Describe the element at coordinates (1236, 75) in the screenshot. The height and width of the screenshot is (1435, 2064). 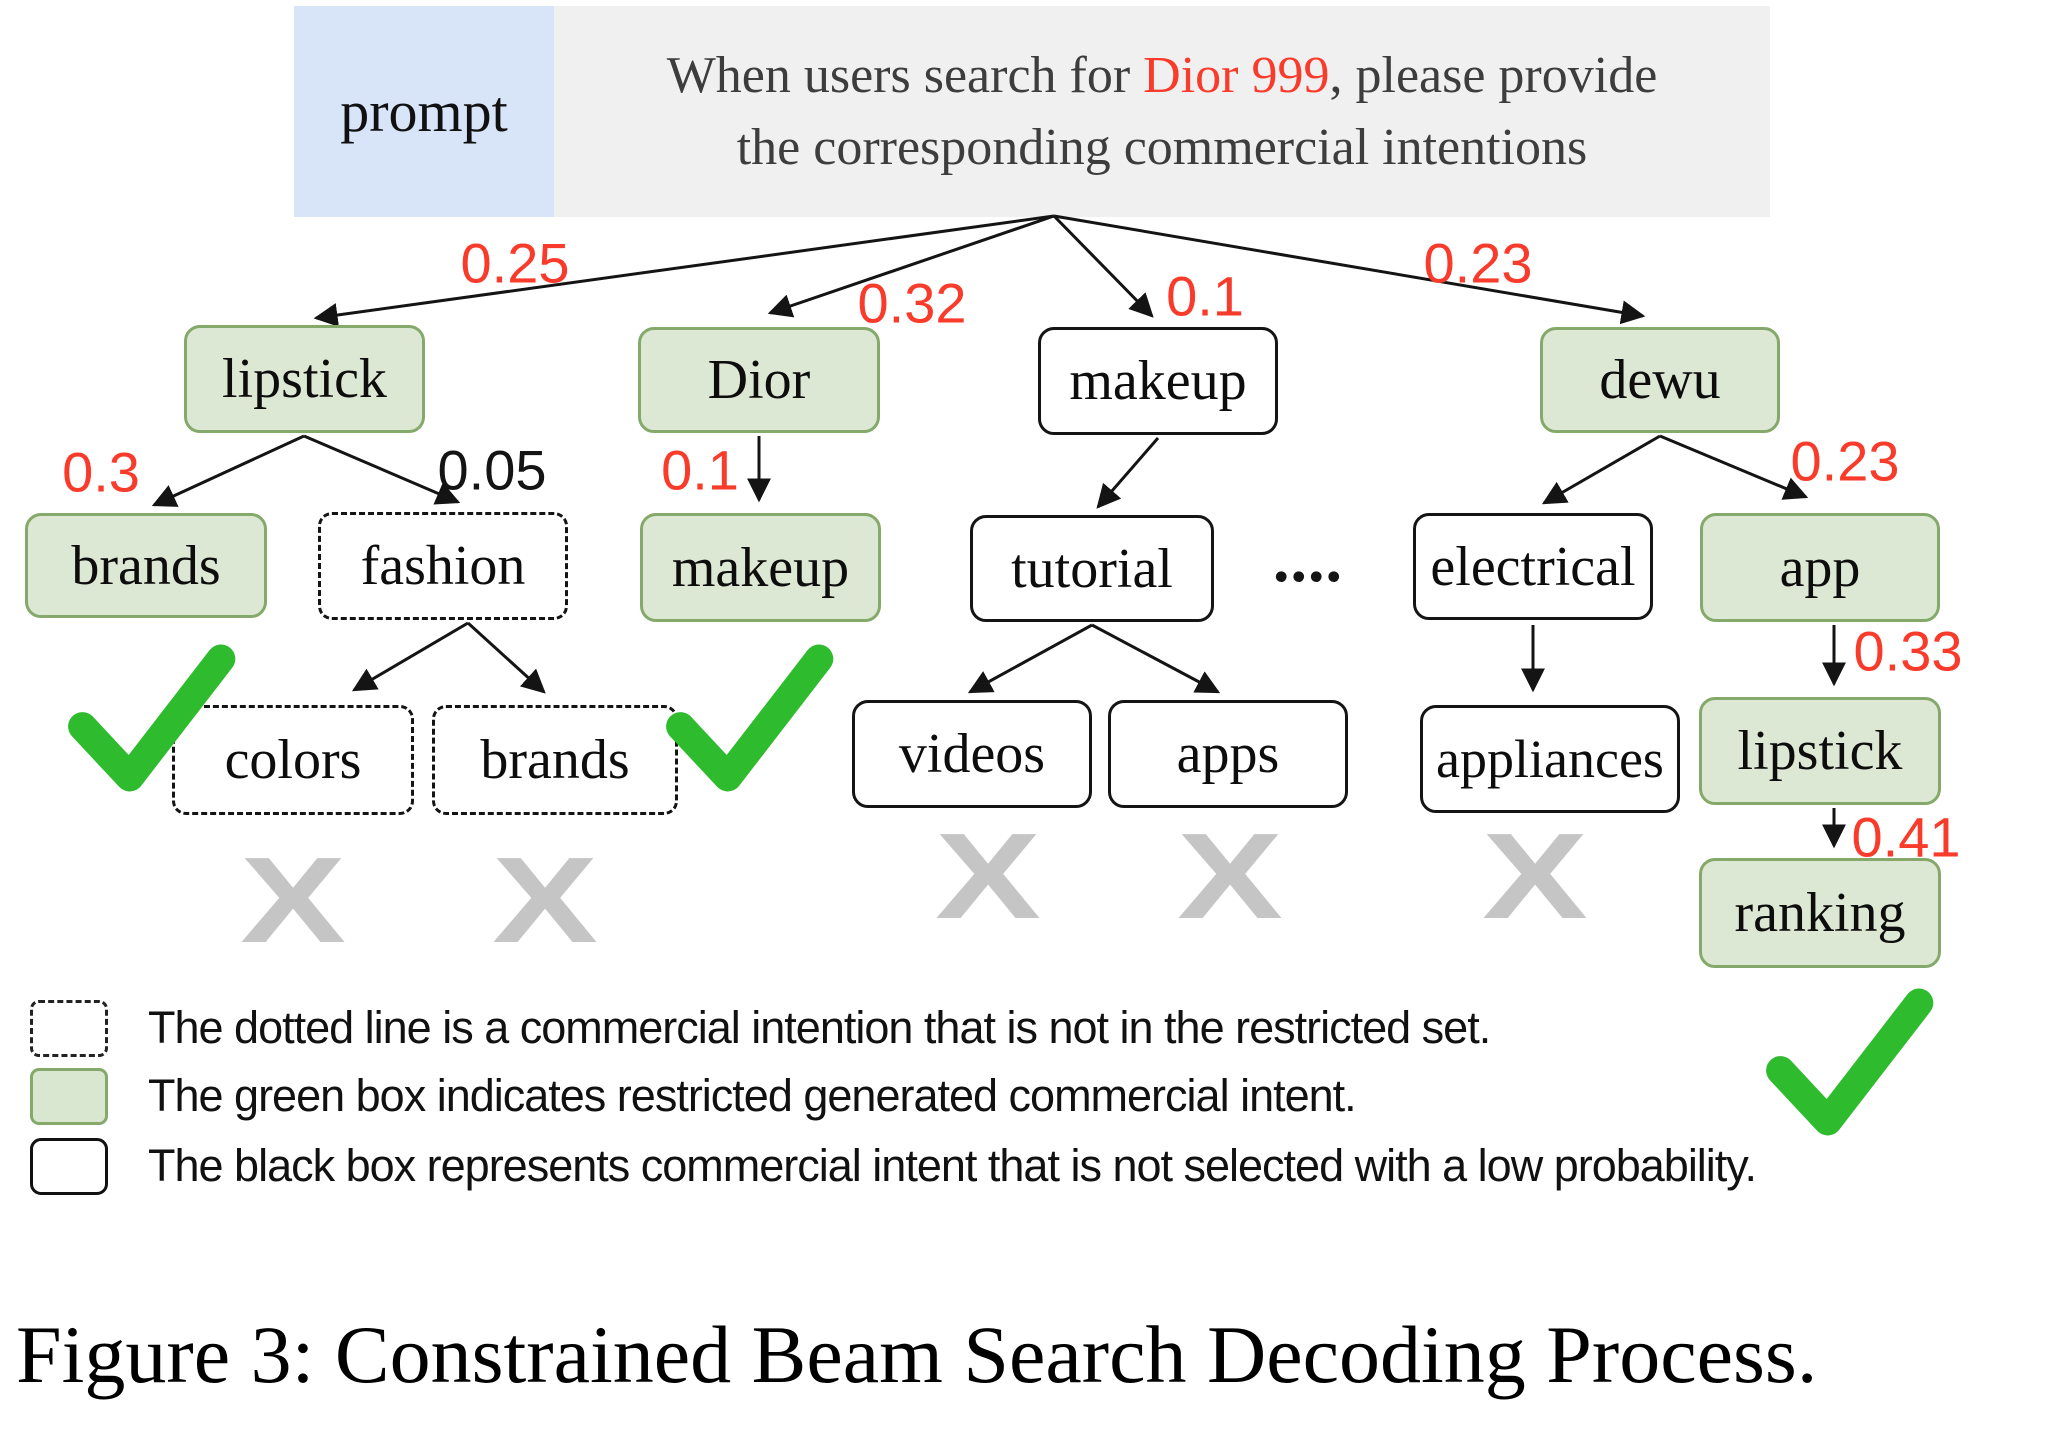
I see `prompt-text-highlight: Dior 999` at that location.